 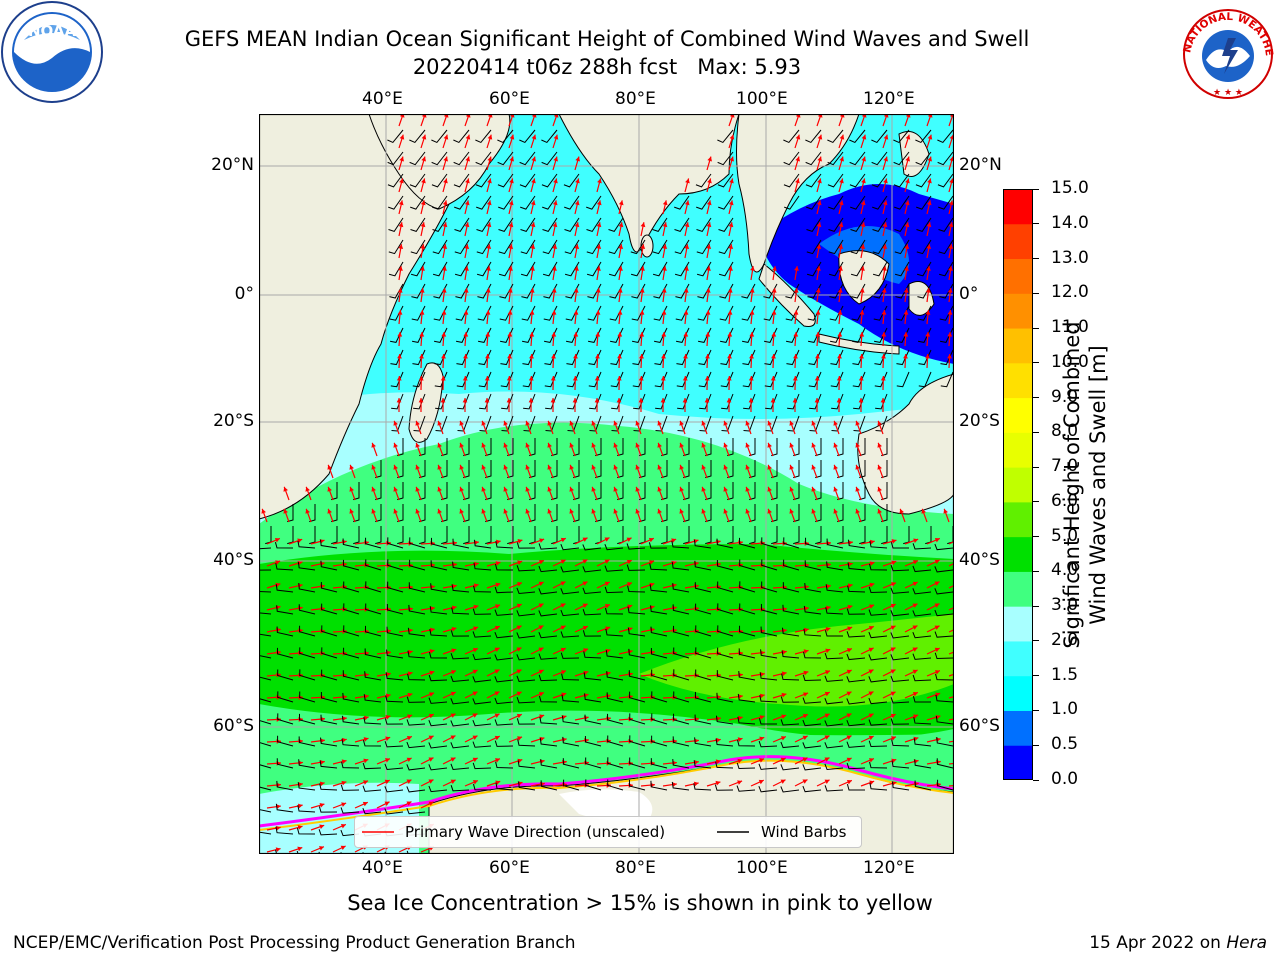 I want to click on colorbar-tick-label: 6.0, so click(x=1065, y=500).